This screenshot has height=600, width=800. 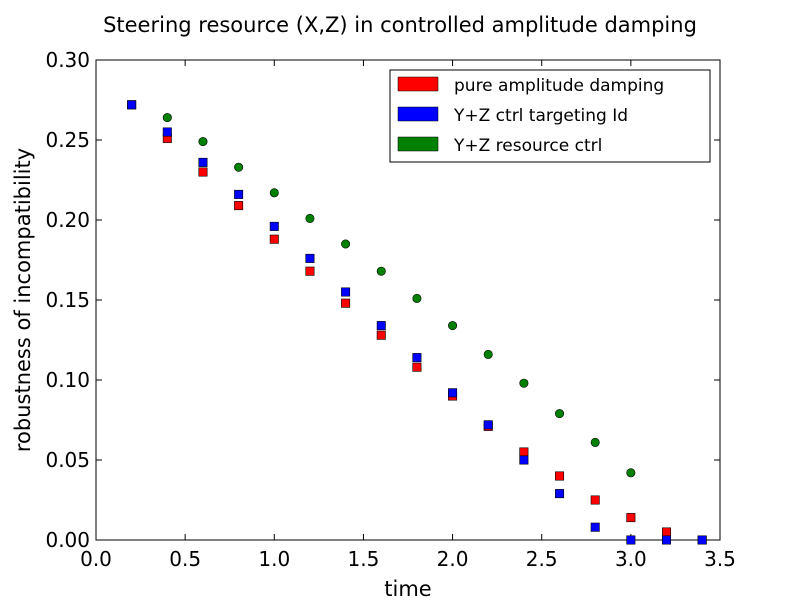 I want to click on y-tick-label: 0.15, so click(x=67, y=300).